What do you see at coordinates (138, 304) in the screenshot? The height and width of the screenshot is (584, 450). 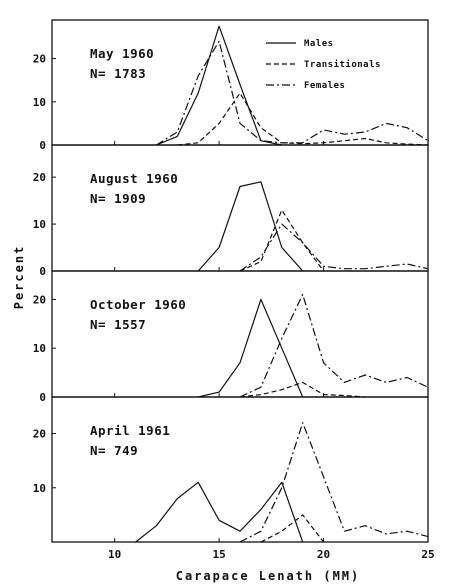 I see `panel-title: October 1960` at bounding box center [138, 304].